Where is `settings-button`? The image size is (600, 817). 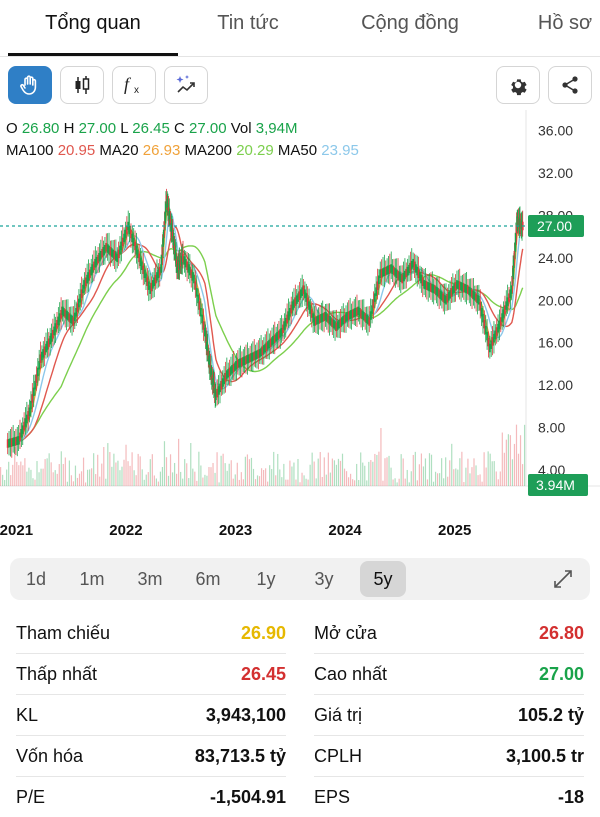 settings-button is located at coordinates (518, 85).